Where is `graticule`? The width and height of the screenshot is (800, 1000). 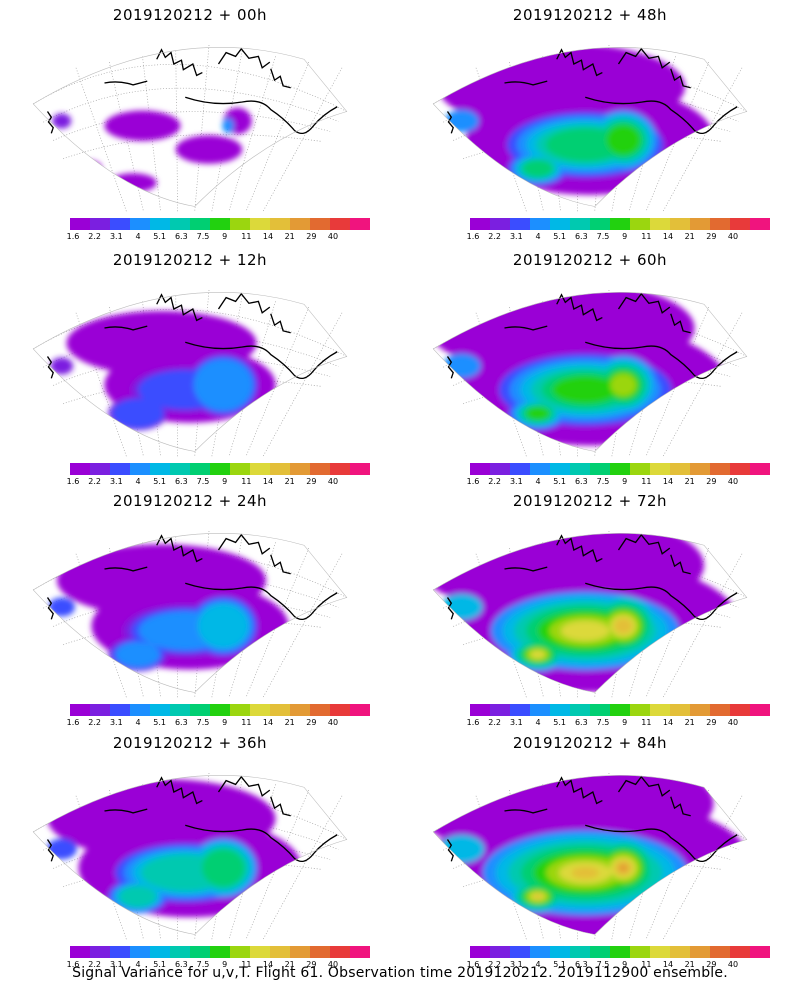
graticule is located at coordinates (190, 128).